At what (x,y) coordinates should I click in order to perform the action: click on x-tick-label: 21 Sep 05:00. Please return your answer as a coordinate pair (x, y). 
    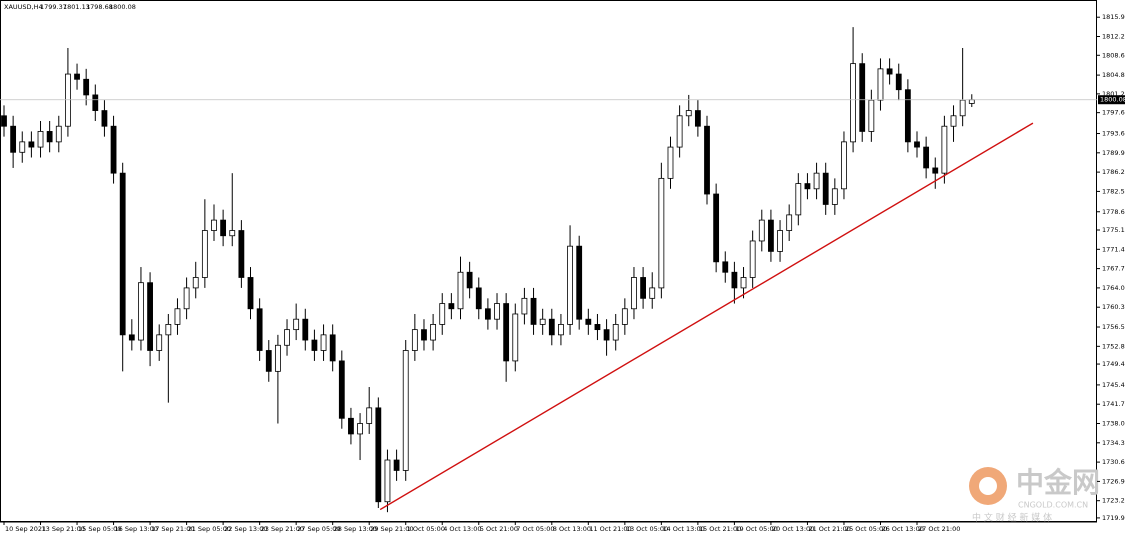
    Looking at the image, I should click on (209, 529).